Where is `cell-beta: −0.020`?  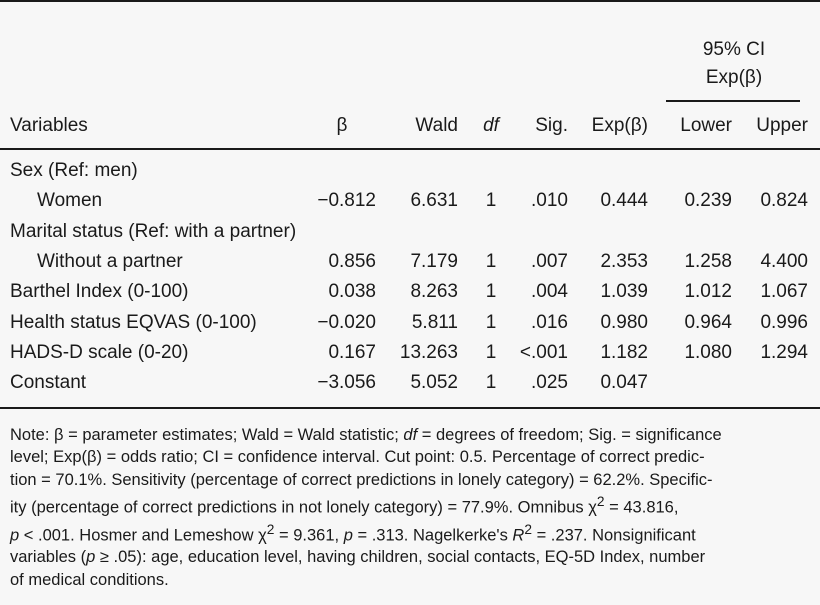 cell-beta: −0.020 is located at coordinates (346, 322).